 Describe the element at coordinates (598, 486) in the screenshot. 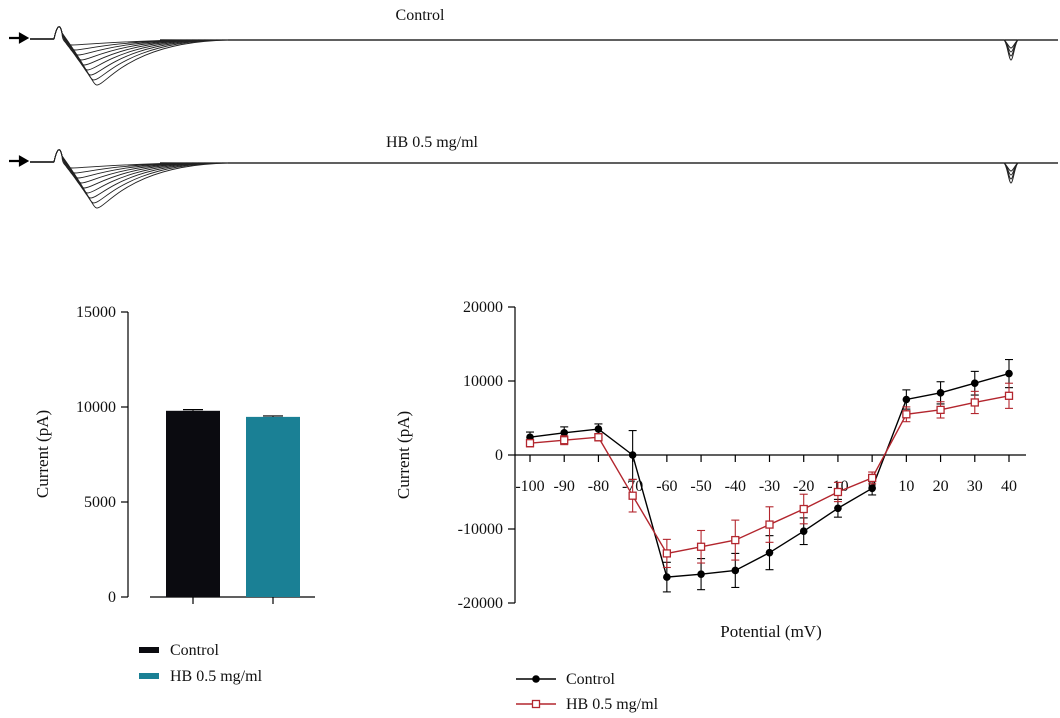

I see `iv-x-tick-label: -80` at that location.